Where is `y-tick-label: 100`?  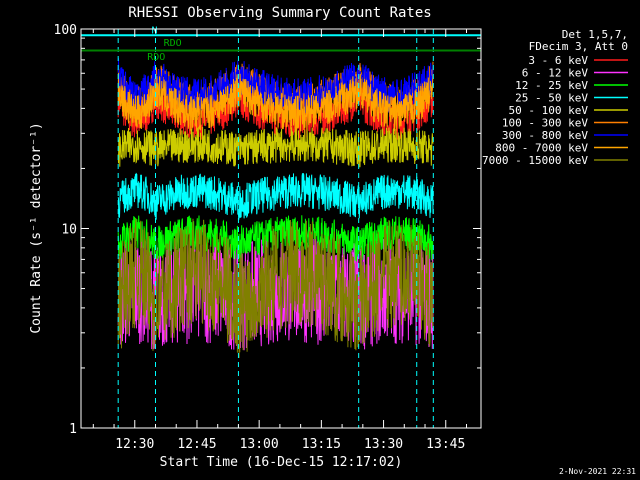 y-tick-label: 100 is located at coordinates (65, 30).